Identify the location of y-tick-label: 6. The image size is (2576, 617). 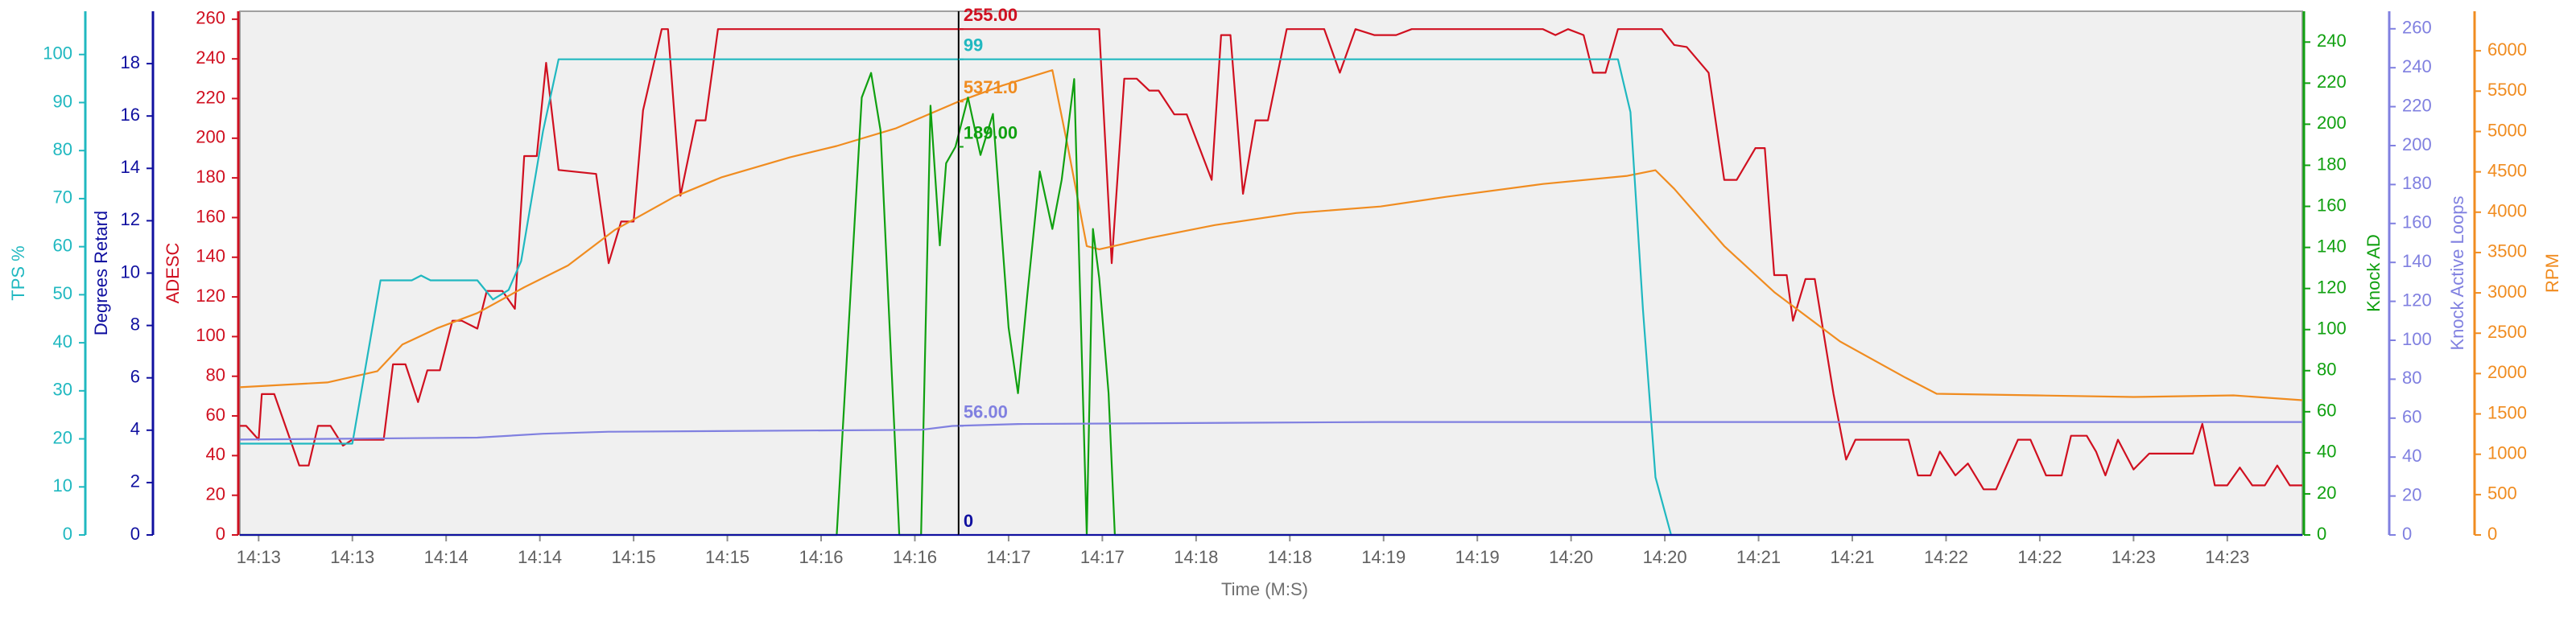
(135, 377).